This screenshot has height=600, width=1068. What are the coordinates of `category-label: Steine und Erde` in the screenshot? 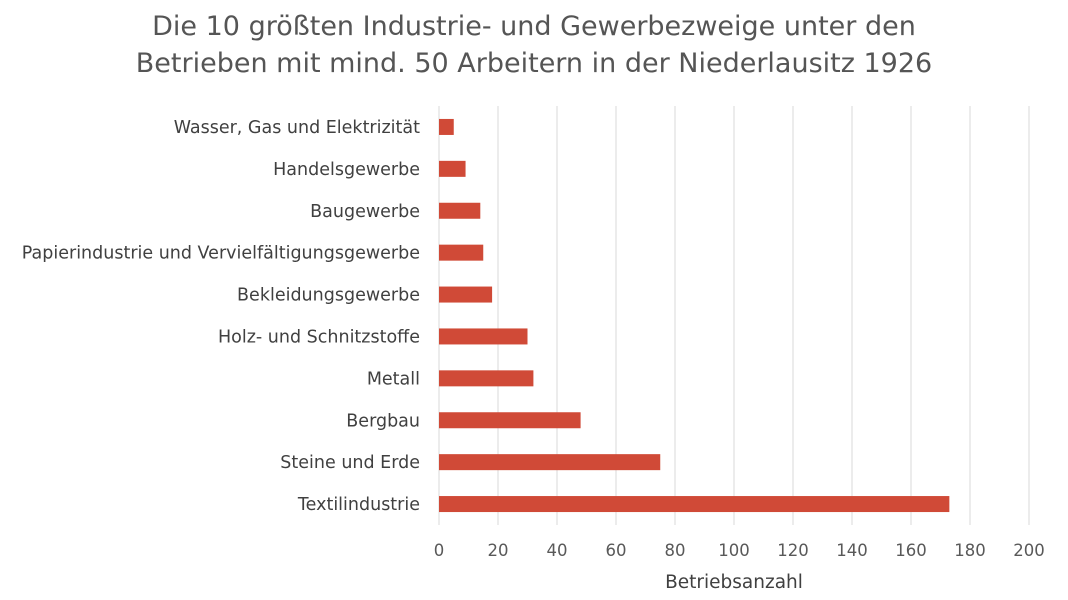 It's located at (350, 463).